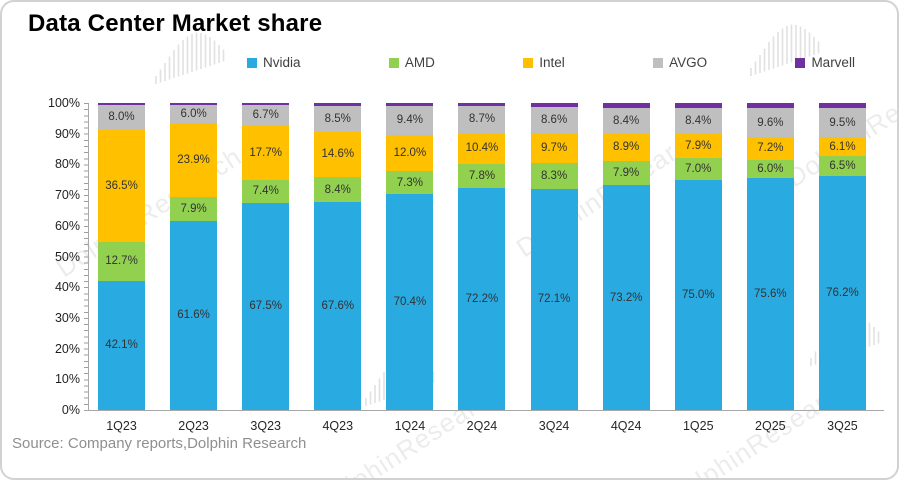 This screenshot has width=899, height=480. Describe the element at coordinates (688, 62) in the screenshot. I see `legend-label: AVGO` at that location.